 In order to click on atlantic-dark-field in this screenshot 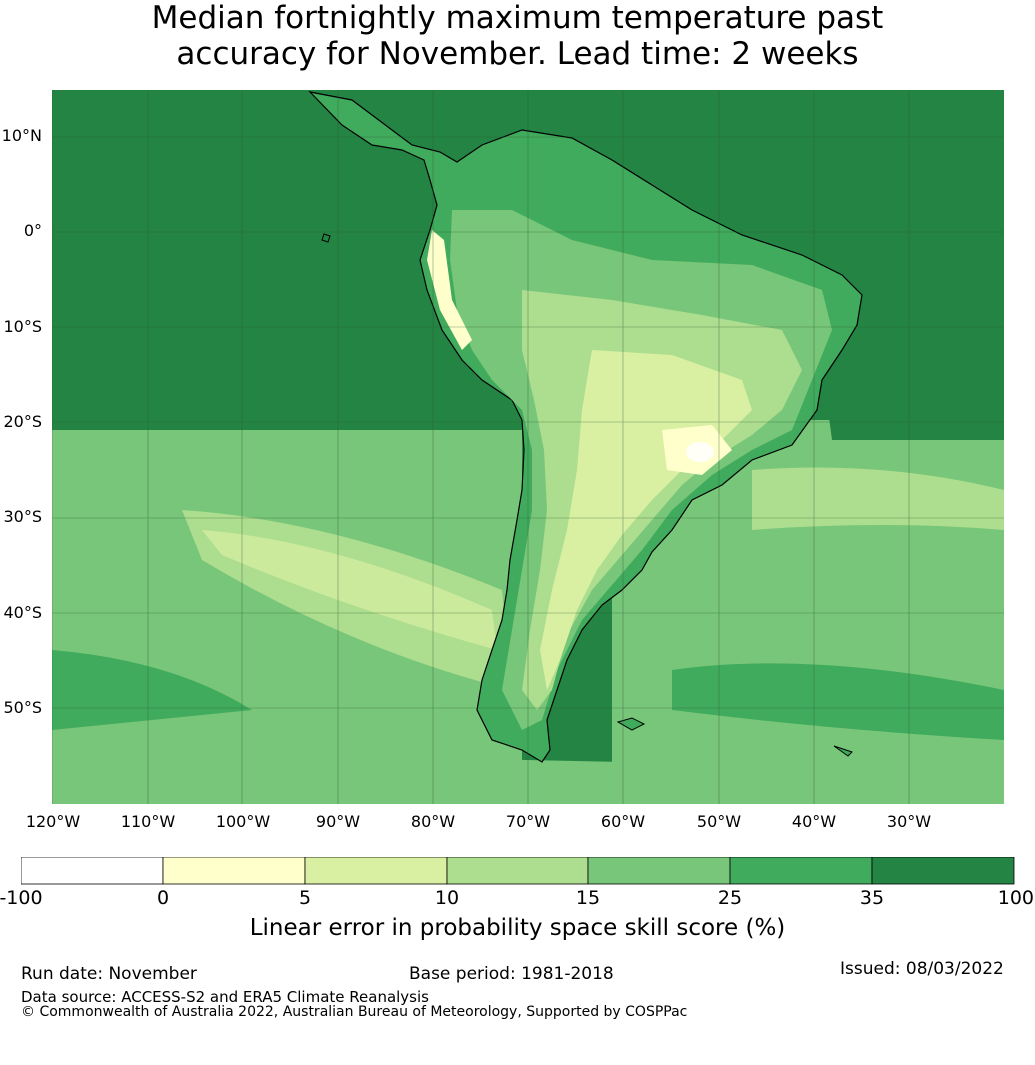, I will do `click(908, 365)`.